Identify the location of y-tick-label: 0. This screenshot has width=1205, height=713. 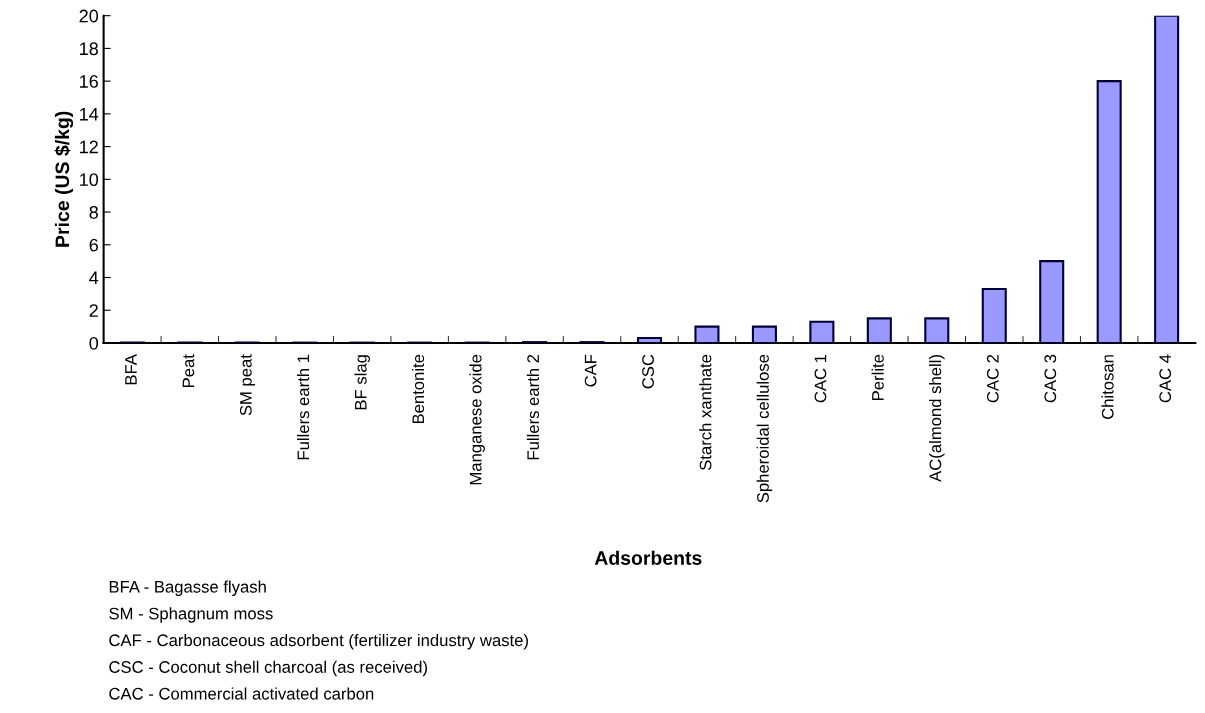
(94, 343).